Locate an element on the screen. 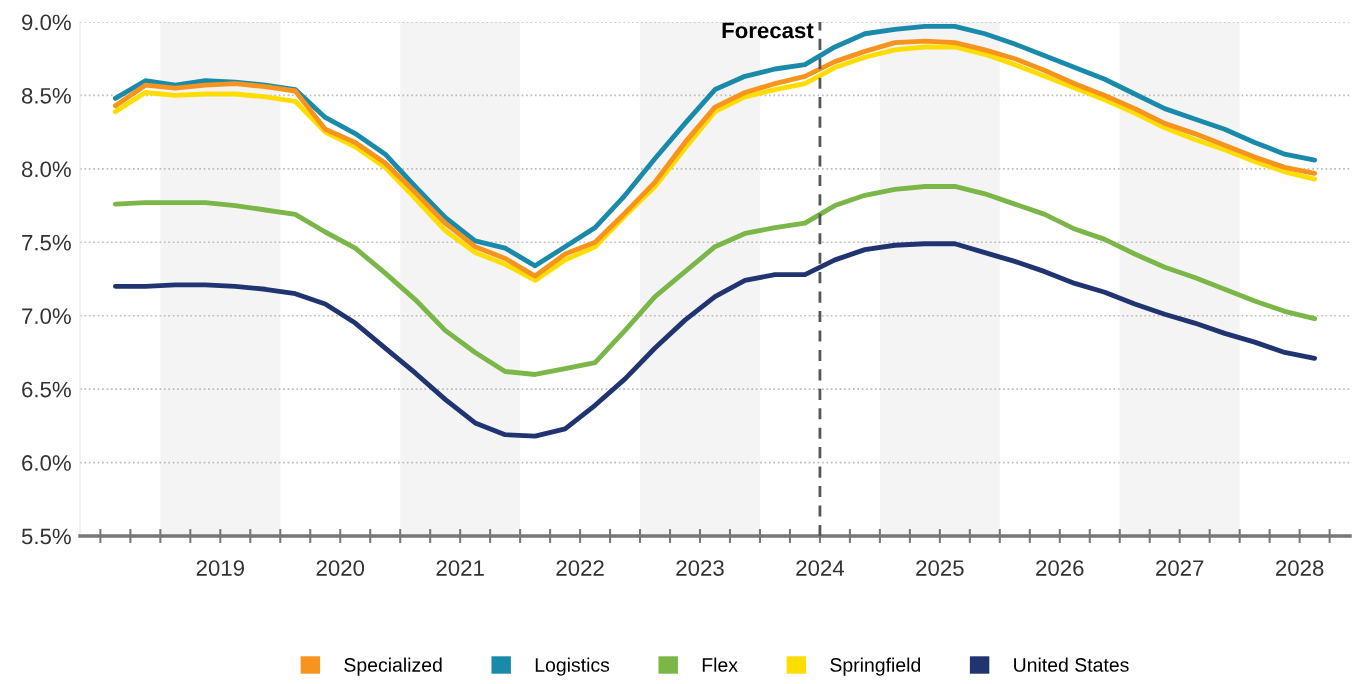  x-tick-label: 2021 is located at coordinates (460, 568).